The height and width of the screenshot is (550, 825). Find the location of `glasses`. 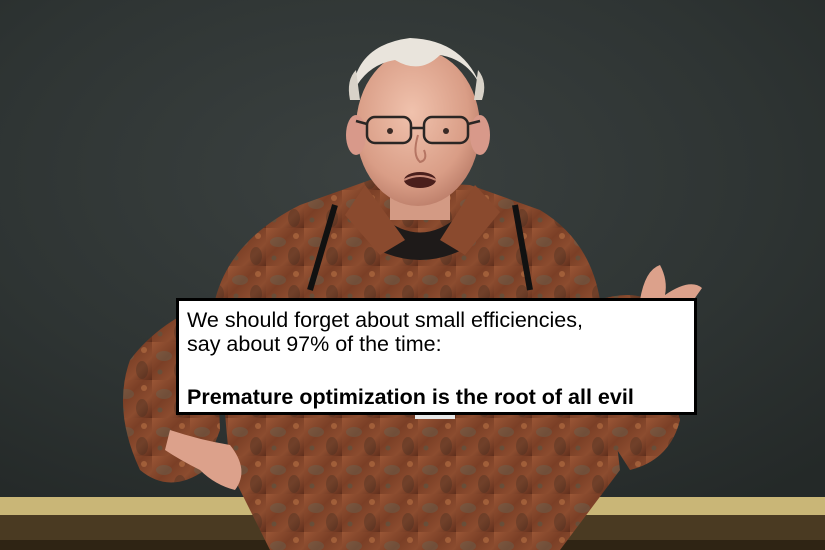

glasses is located at coordinates (418, 130).